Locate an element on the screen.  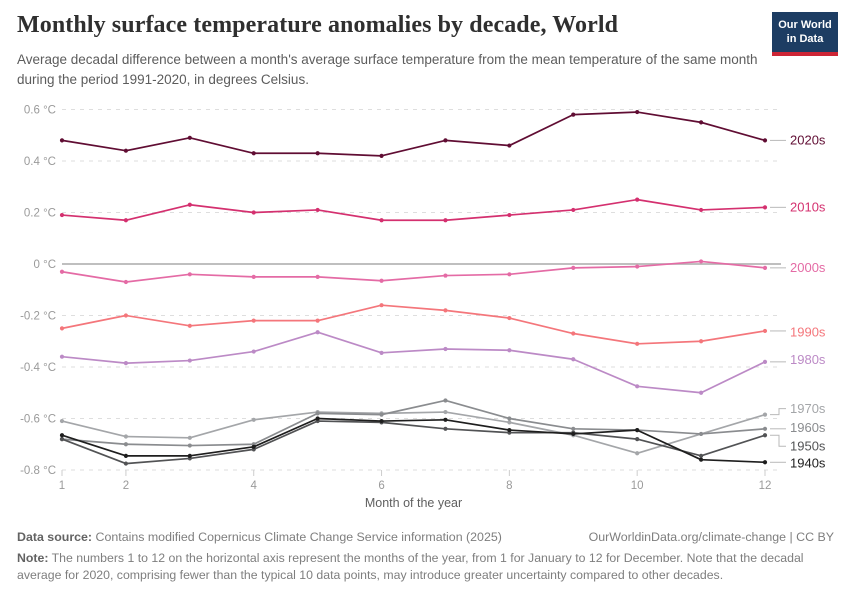
series-line-1960s is located at coordinates (413, 423).